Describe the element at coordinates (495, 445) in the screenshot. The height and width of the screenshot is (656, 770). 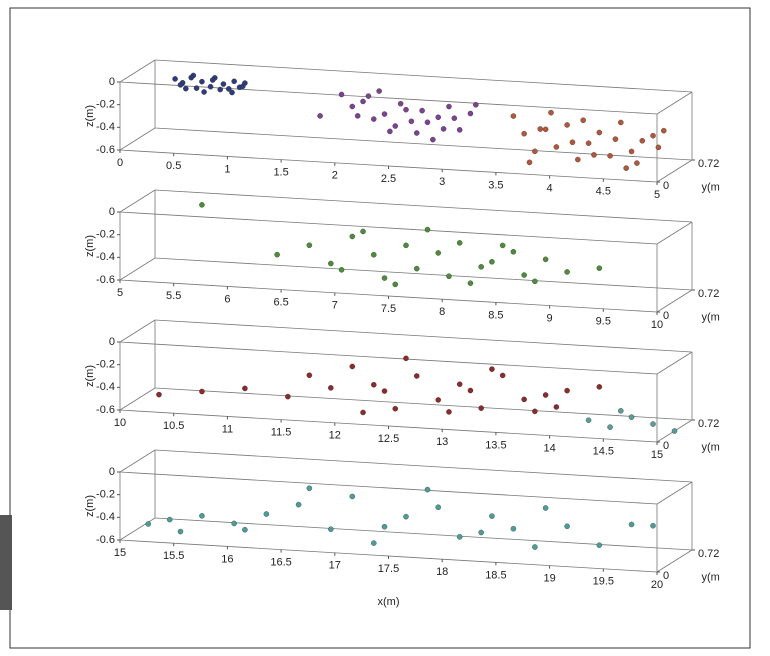
I see `x-tick-label: 13.5` at that location.